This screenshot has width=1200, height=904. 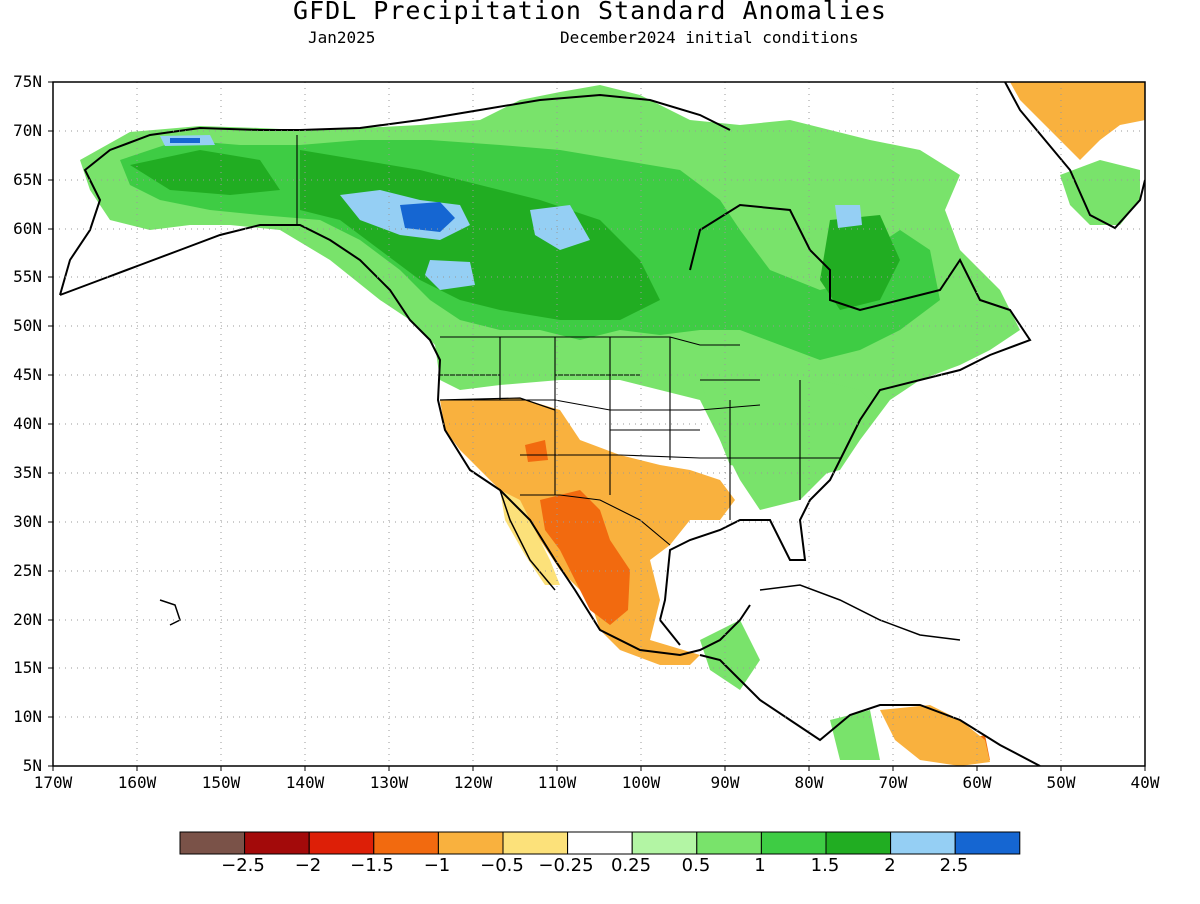 I want to click on colorbar-label: 0.5, so click(x=696, y=865).